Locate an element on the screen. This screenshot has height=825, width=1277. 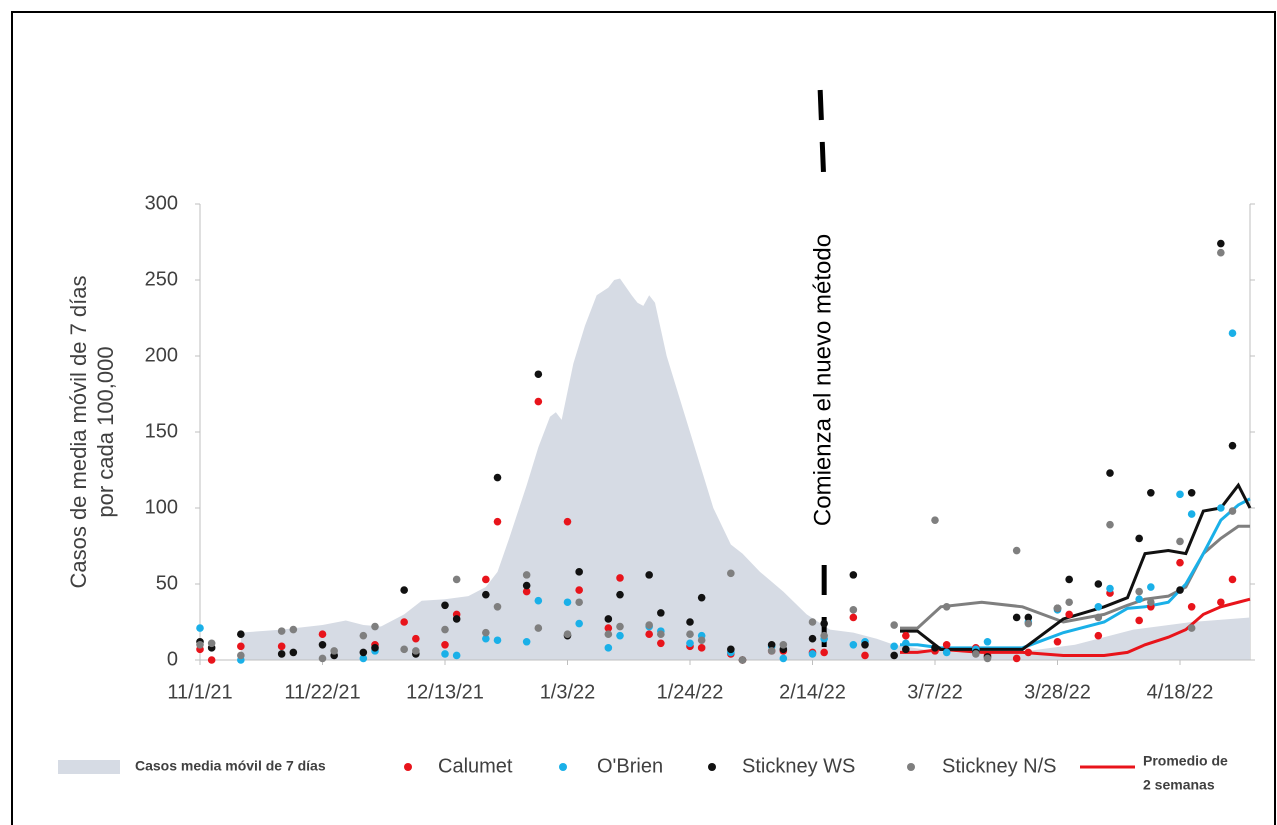
x-tick-label: 11/22/21 is located at coordinates (322, 692).